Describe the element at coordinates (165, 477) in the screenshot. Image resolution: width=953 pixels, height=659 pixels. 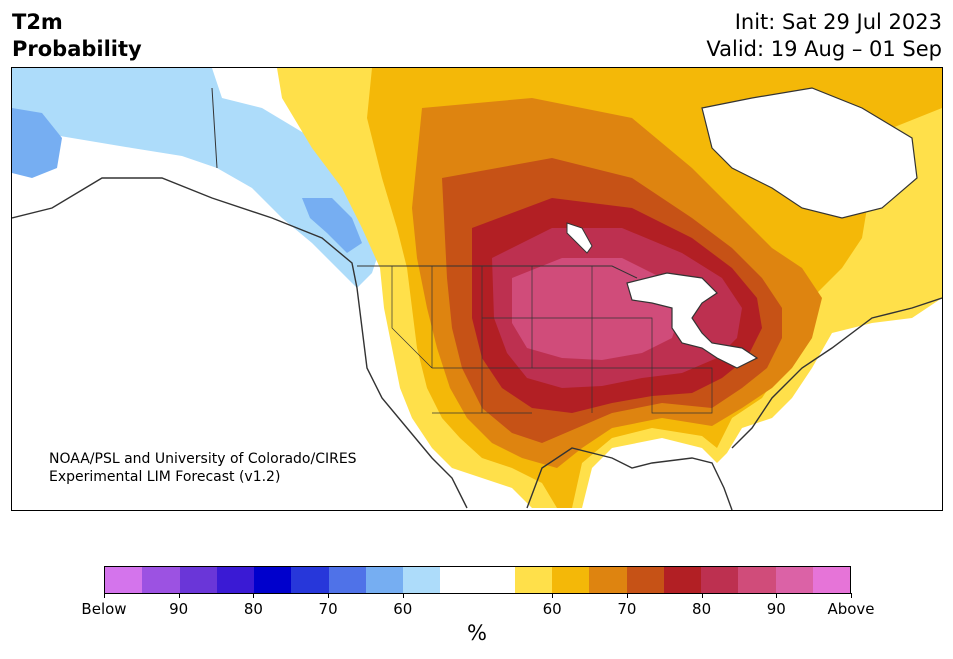
I see `credit-line-2: Experimental LIM Forecast (v1.2)` at that location.